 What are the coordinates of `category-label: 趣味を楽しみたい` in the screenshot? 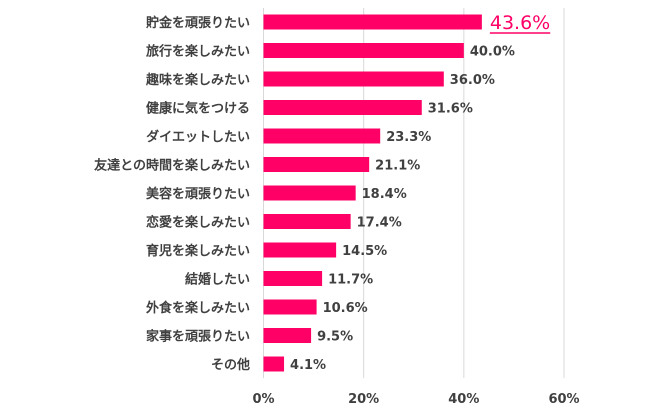 It's located at (197, 80).